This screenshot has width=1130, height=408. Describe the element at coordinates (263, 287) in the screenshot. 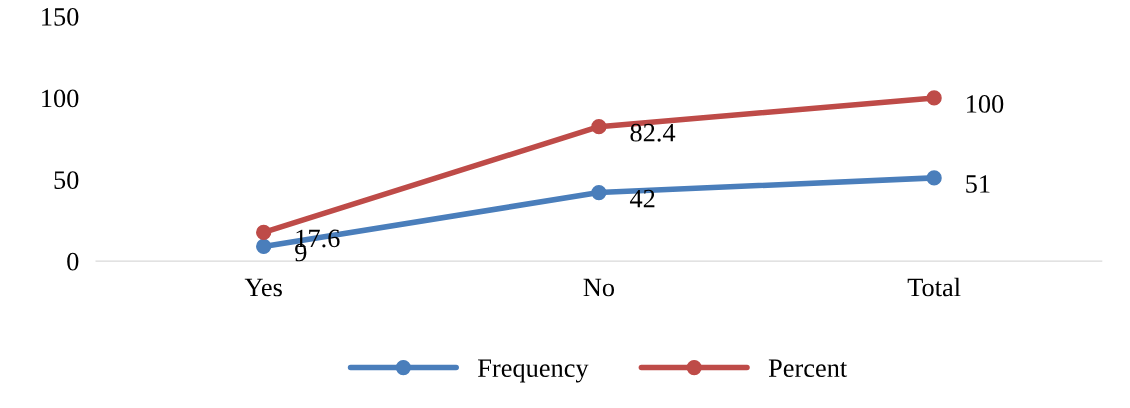

I see `x-tick-label: Yes` at that location.